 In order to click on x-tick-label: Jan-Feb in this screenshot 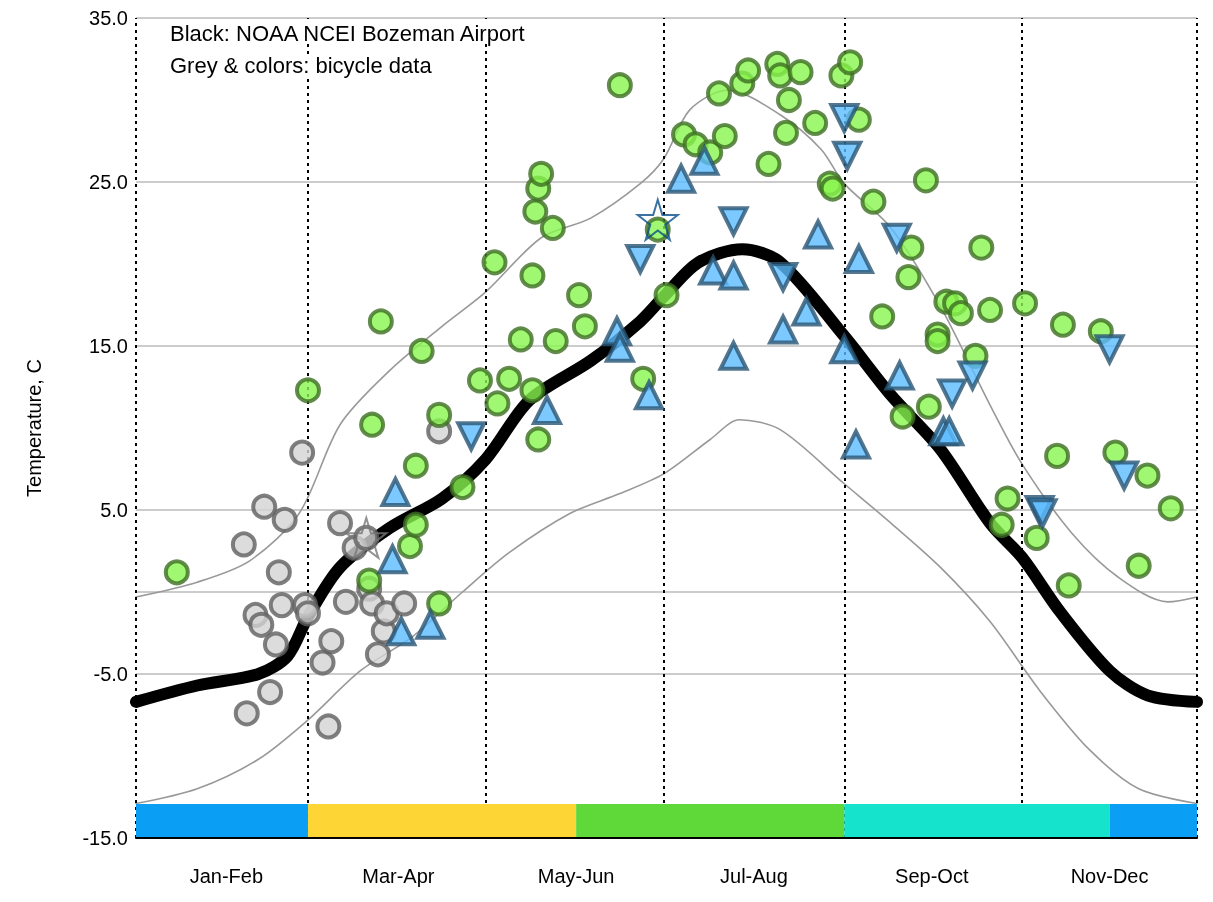, I will do `click(226, 876)`.